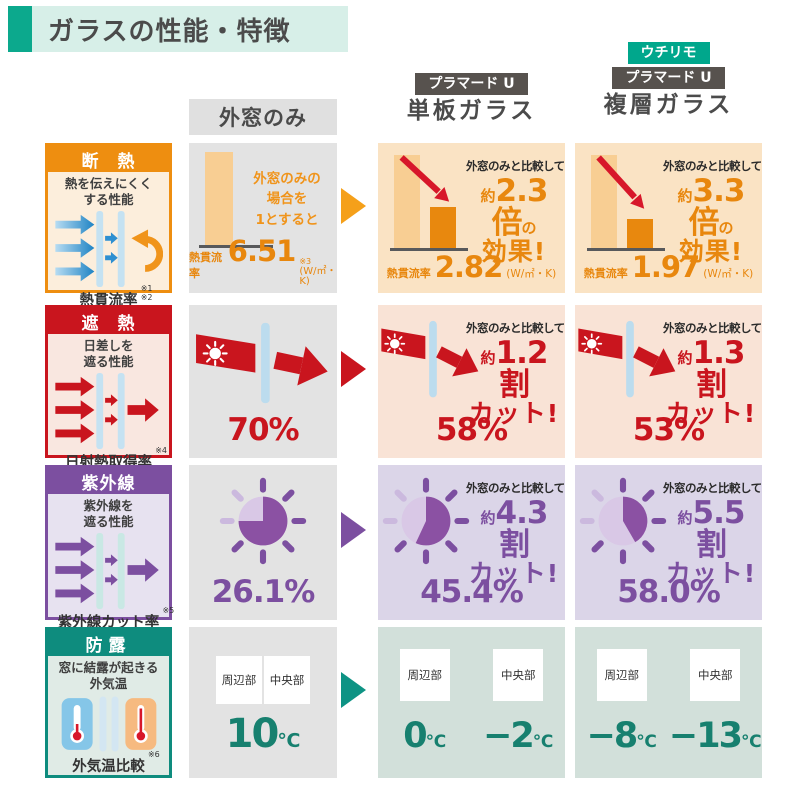 The height and width of the screenshot is (800, 800). Describe the element at coordinates (515, 375) in the screenshot. I see `comparison-callout: 外窓のみと比較して 約1.2割 カット!` at that location.